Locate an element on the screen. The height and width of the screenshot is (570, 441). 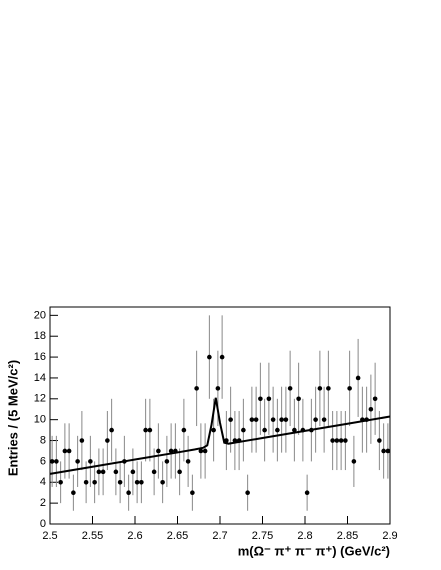
x-tick-label: 2.75 is located at coordinates (262, 536).